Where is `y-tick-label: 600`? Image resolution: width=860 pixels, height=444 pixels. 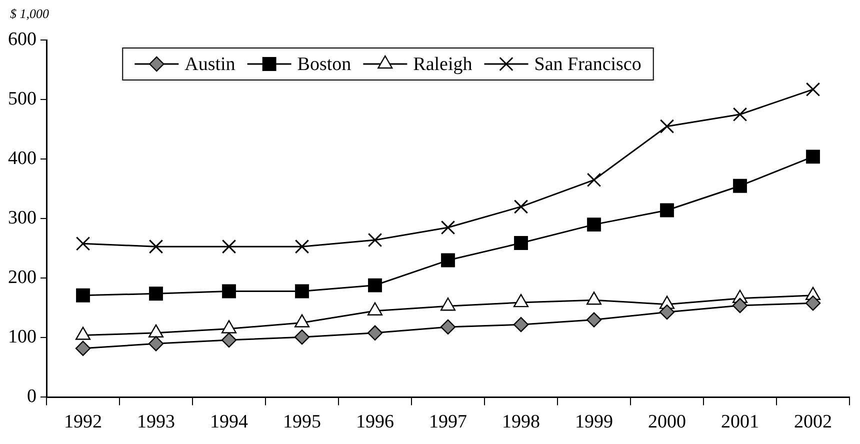
y-tick-label: 600 is located at coordinates (22, 39).